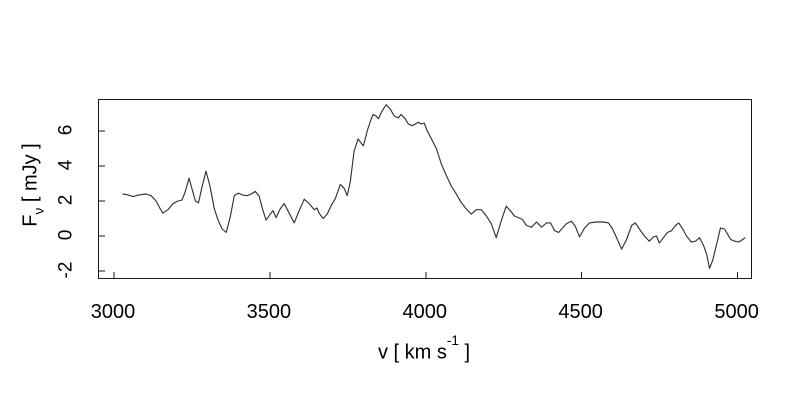  Describe the element at coordinates (66, 165) in the screenshot. I see `y-tick-label: 4` at that location.